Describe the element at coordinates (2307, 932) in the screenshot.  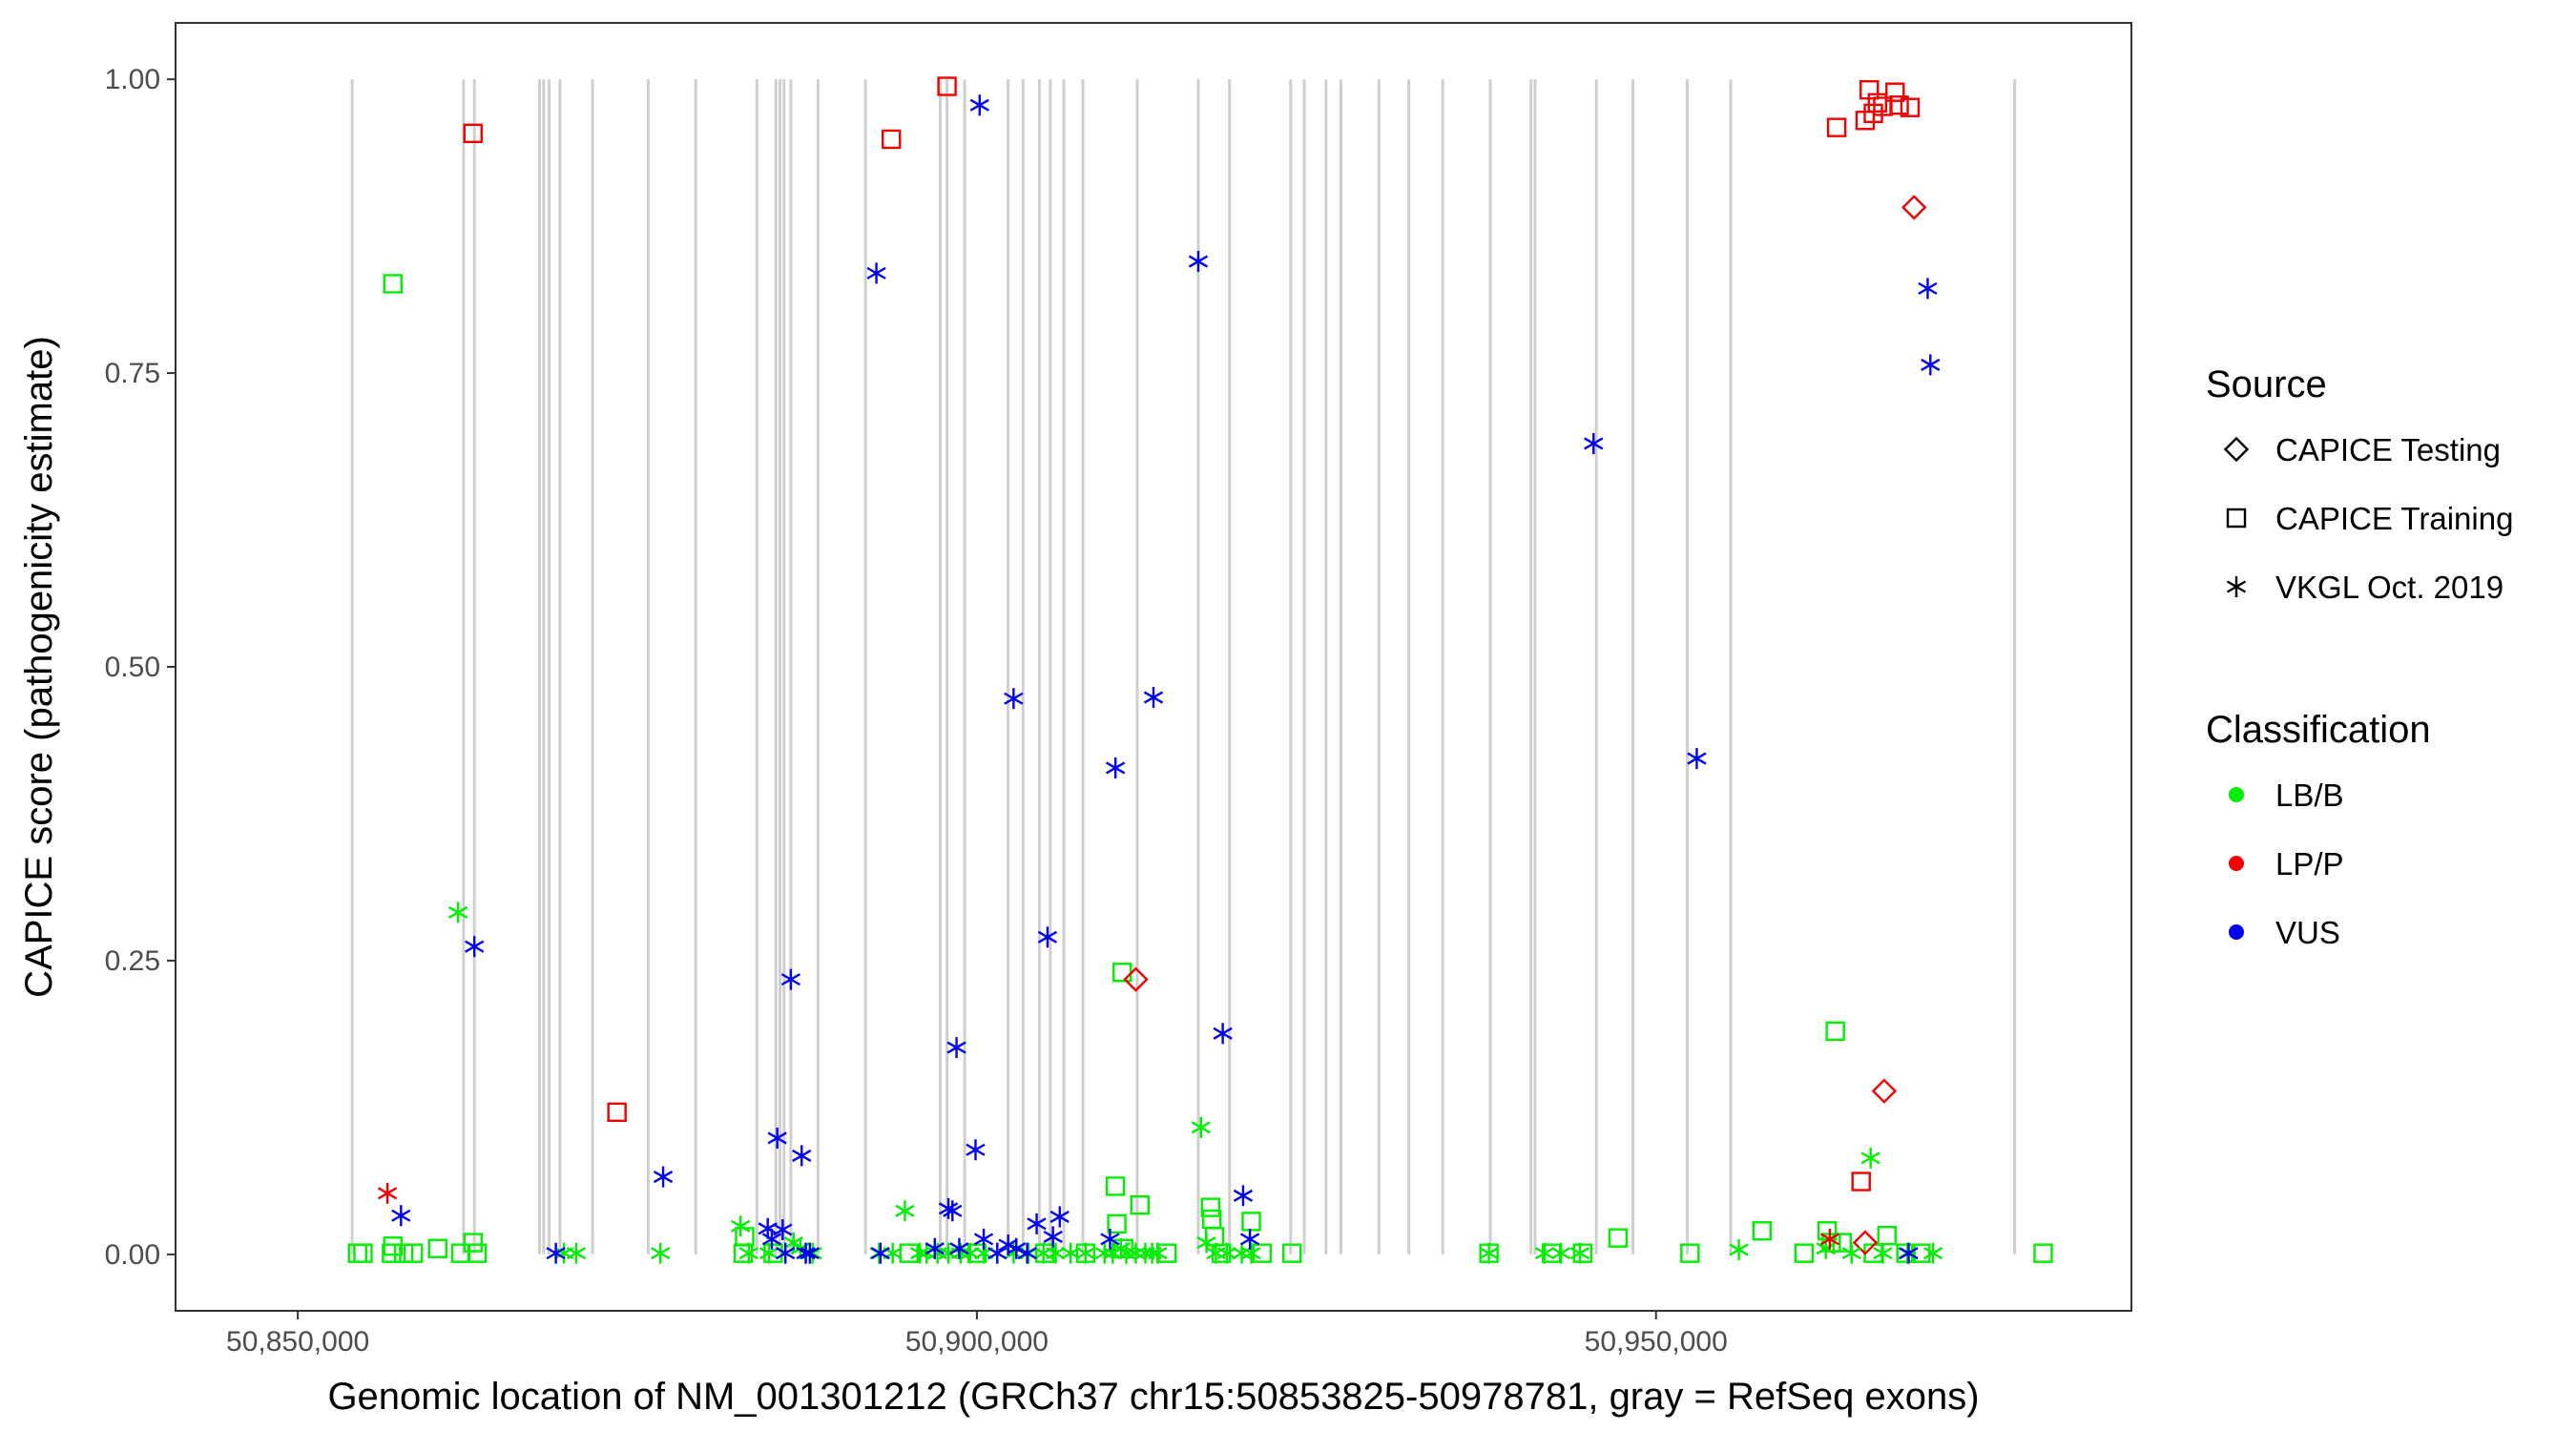
I see `legend-class-label-2: VUS` at that location.